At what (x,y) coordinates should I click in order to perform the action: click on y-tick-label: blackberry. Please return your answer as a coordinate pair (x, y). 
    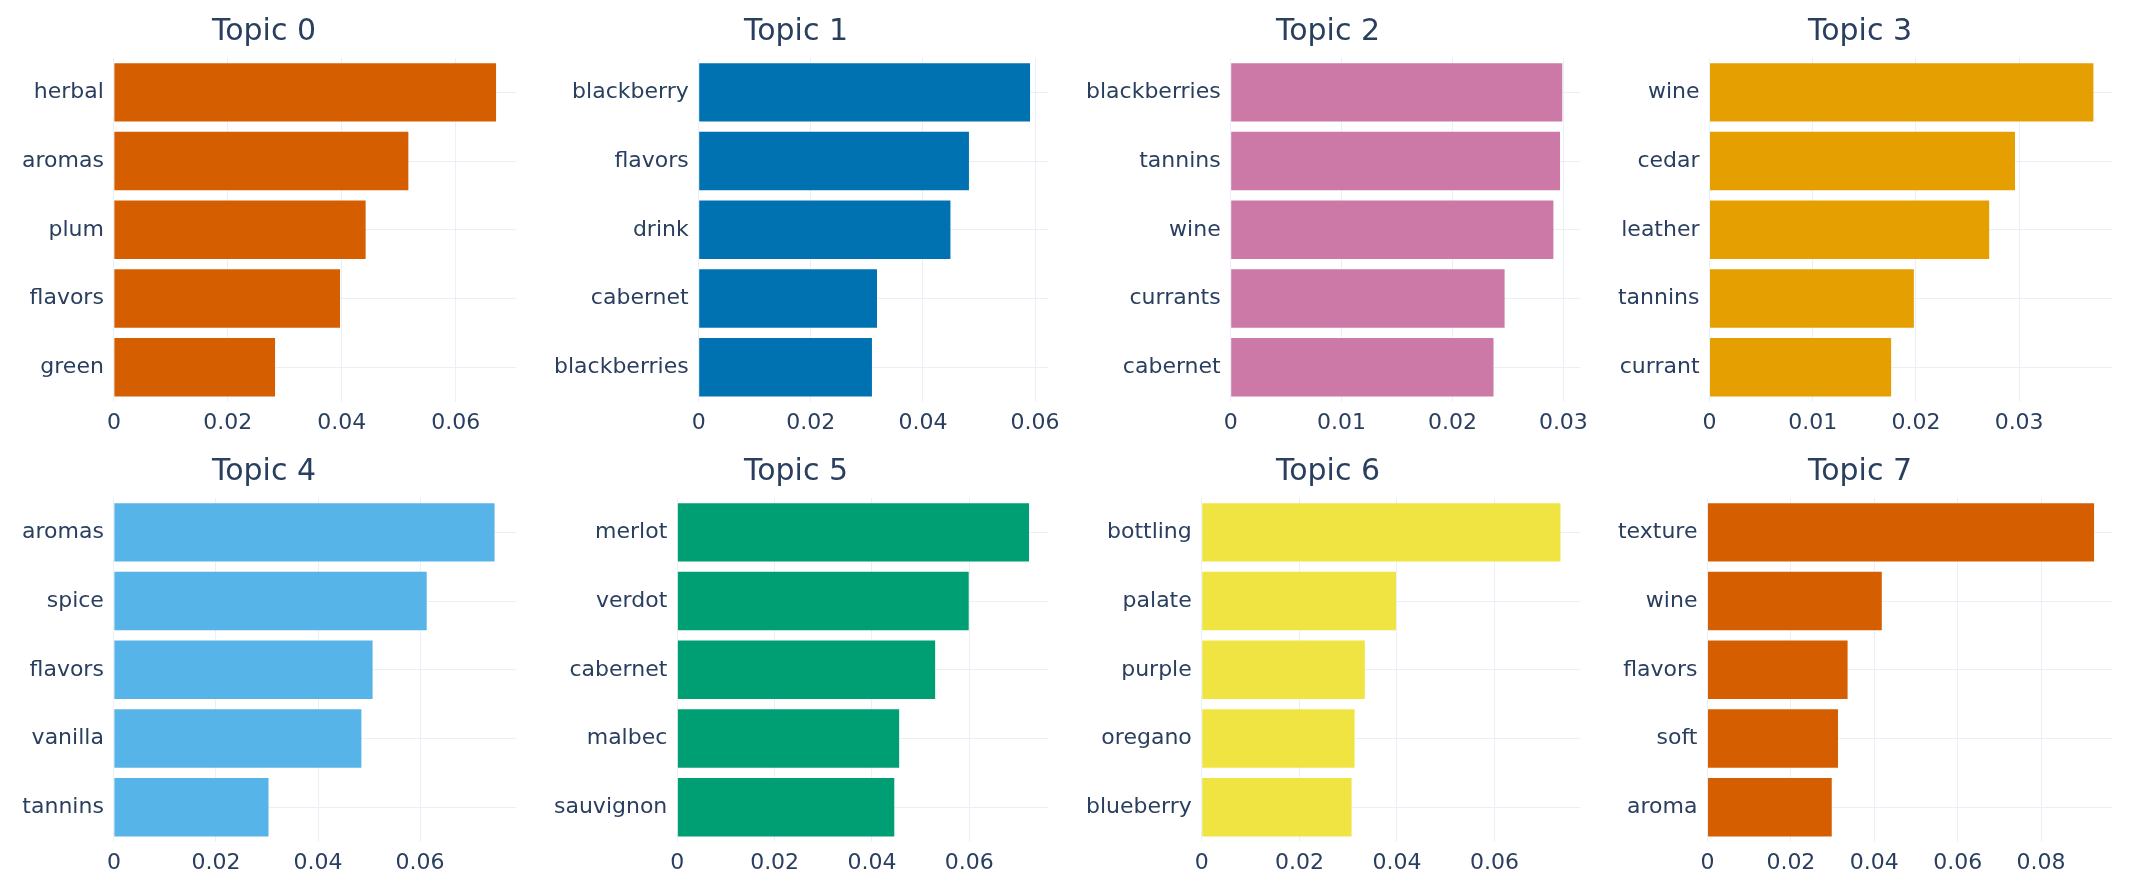
    Looking at the image, I should click on (630, 91).